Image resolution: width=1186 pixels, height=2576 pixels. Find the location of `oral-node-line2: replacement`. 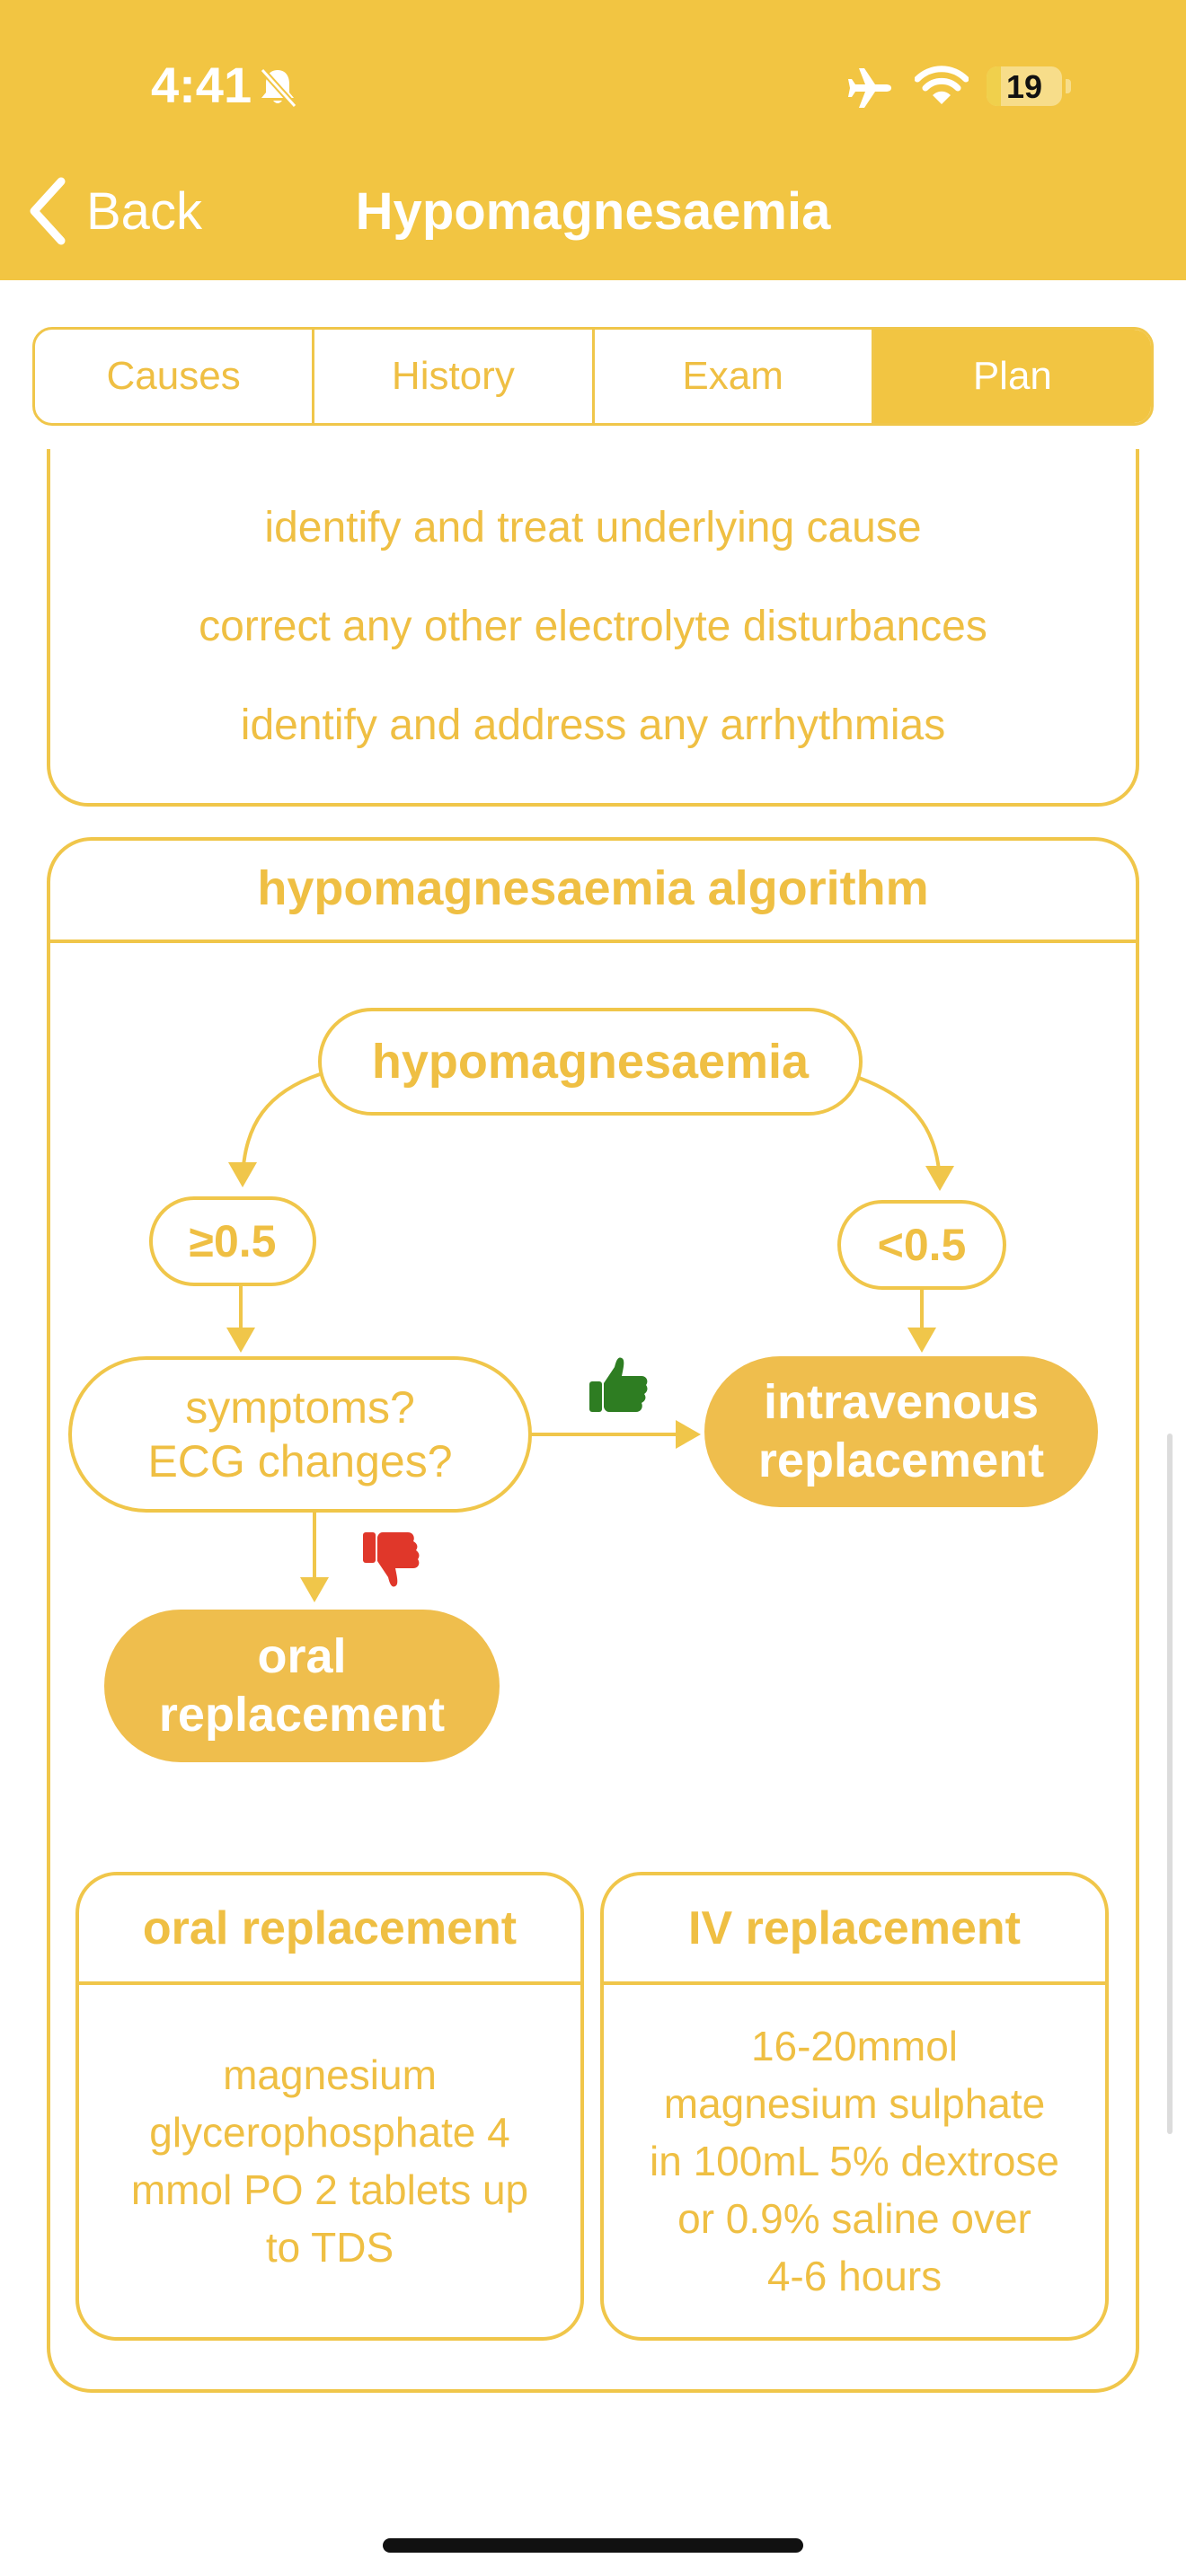

oral-node-line2: replacement is located at coordinates (302, 1715).